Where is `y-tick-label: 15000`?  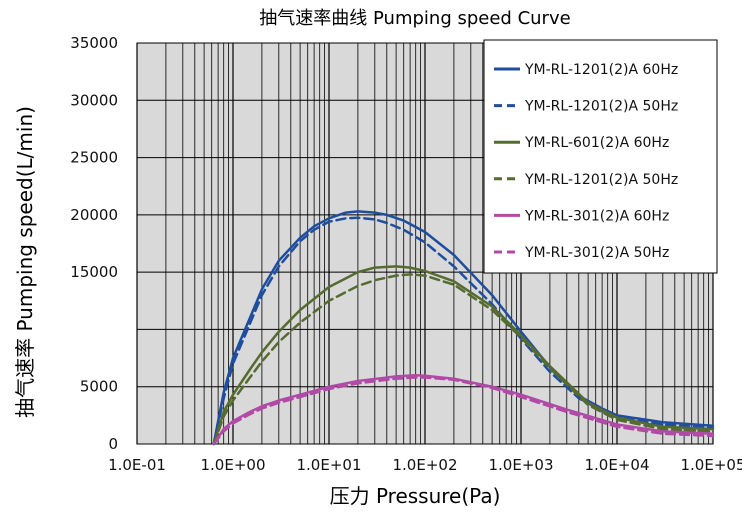 y-tick-label: 15000 is located at coordinates (94, 272).